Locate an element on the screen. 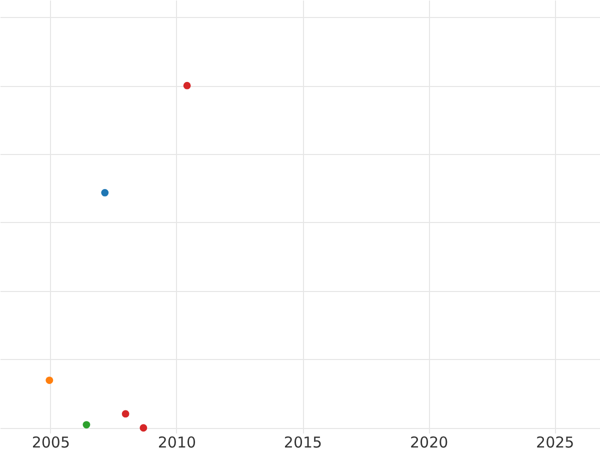 The image size is (600, 450). x-tick-label: 2015 is located at coordinates (303, 442).